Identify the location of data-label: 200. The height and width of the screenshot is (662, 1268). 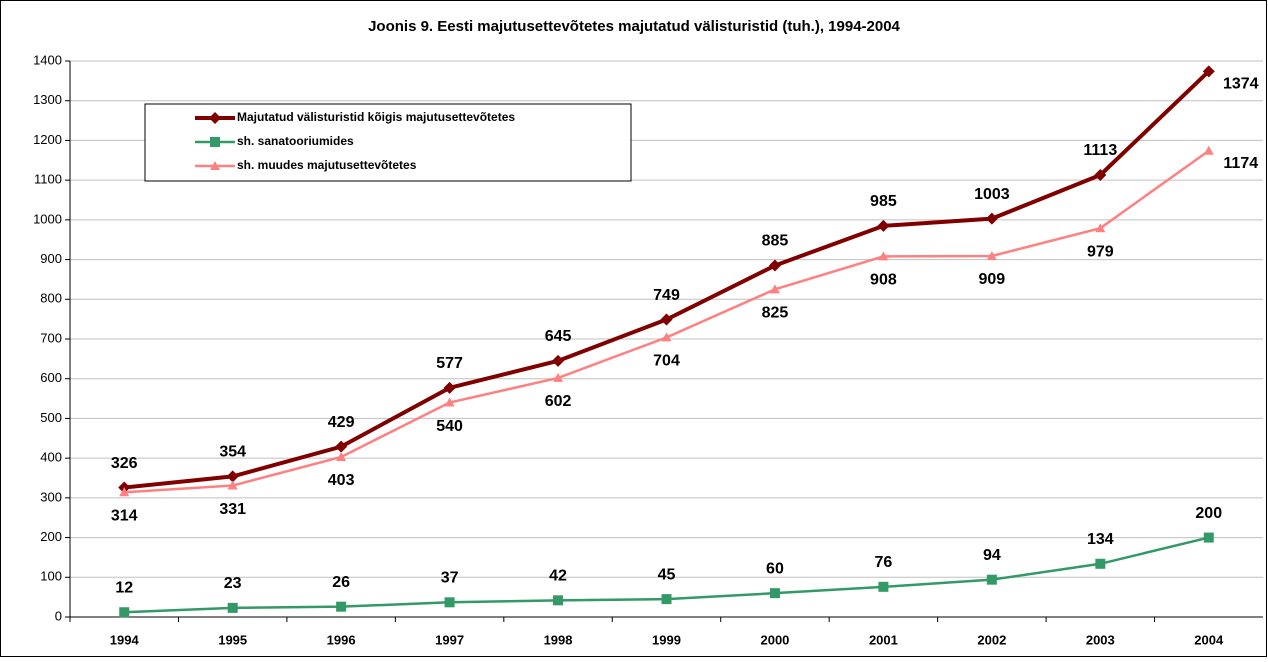
(1208, 513).